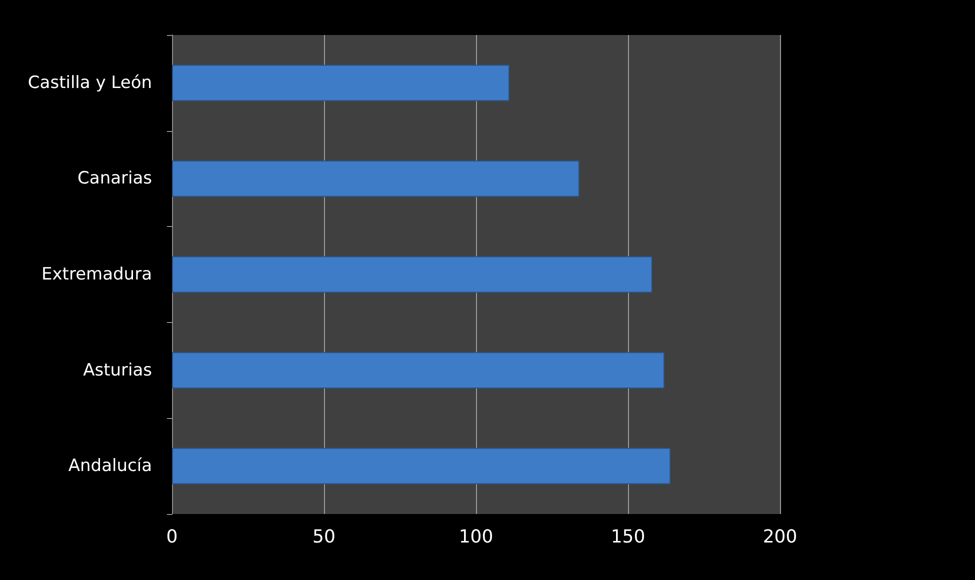 The image size is (975, 580). I want to click on y-tick-label: Extremadura, so click(97, 274).